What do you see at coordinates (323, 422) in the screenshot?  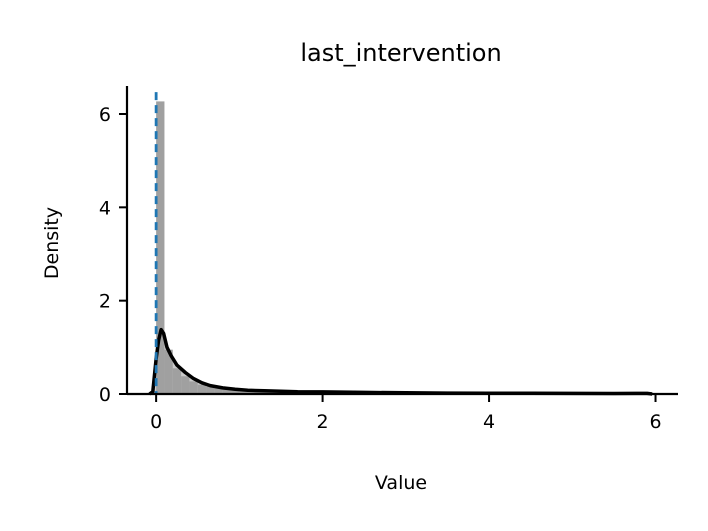 I see `x-tick-label: 2` at bounding box center [323, 422].